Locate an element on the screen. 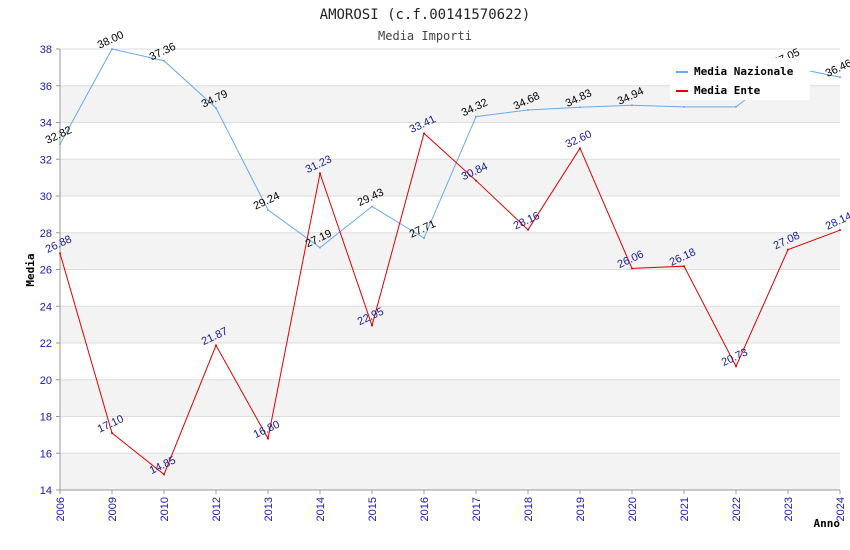 The image size is (850, 550). x-tick-label: 2019 is located at coordinates (581, 509).